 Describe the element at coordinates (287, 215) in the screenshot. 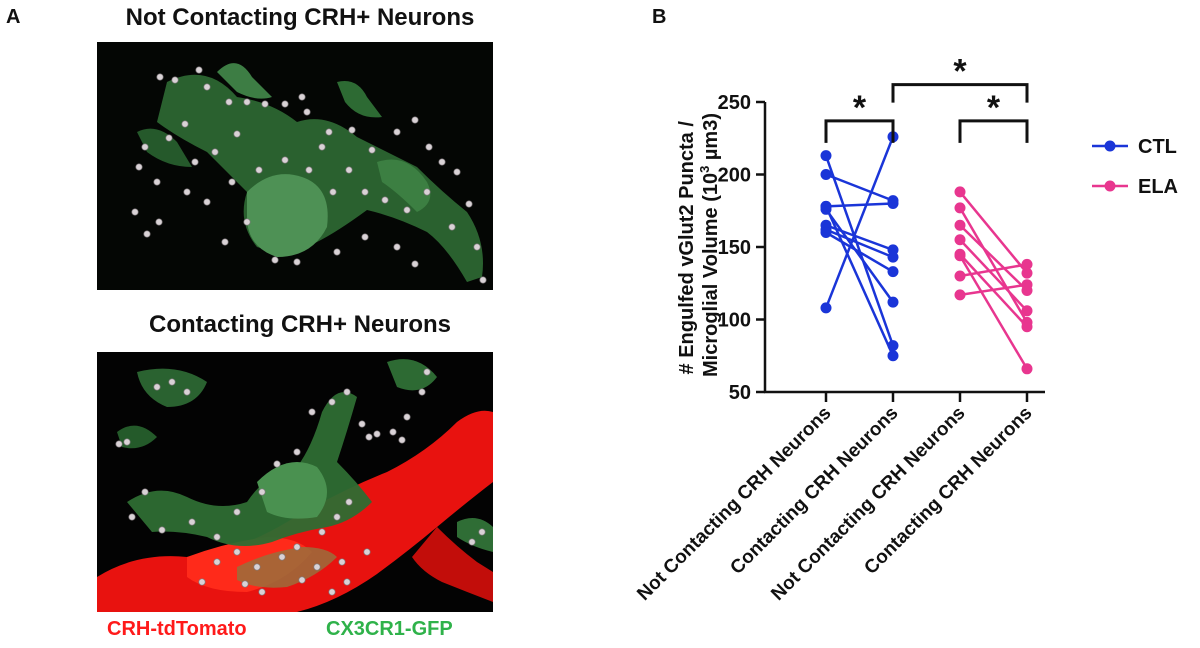

I see `microglia-soma` at that location.